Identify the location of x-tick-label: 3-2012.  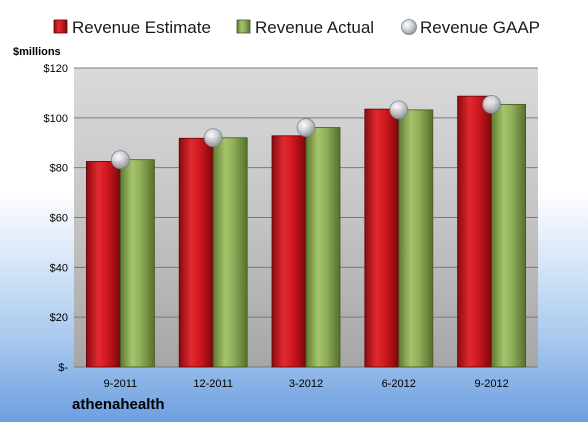
(306, 384).